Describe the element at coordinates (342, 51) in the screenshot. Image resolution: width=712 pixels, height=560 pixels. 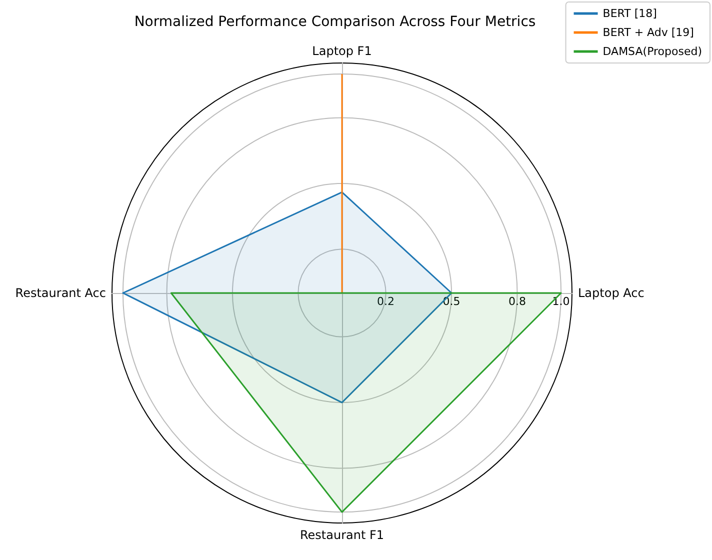
I see `spoke-label: Laptop F1` at that location.